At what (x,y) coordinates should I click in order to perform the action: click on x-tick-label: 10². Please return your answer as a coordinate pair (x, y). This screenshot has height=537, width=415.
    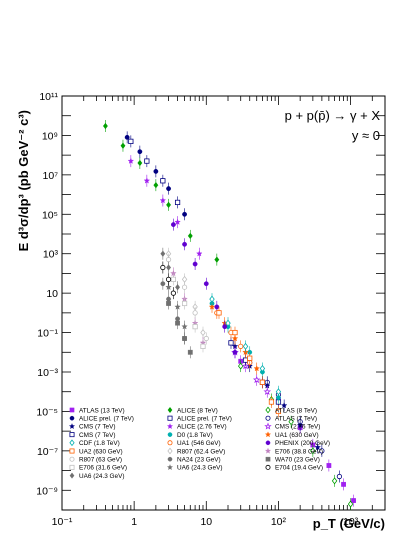
    Looking at the image, I should click on (279, 522).